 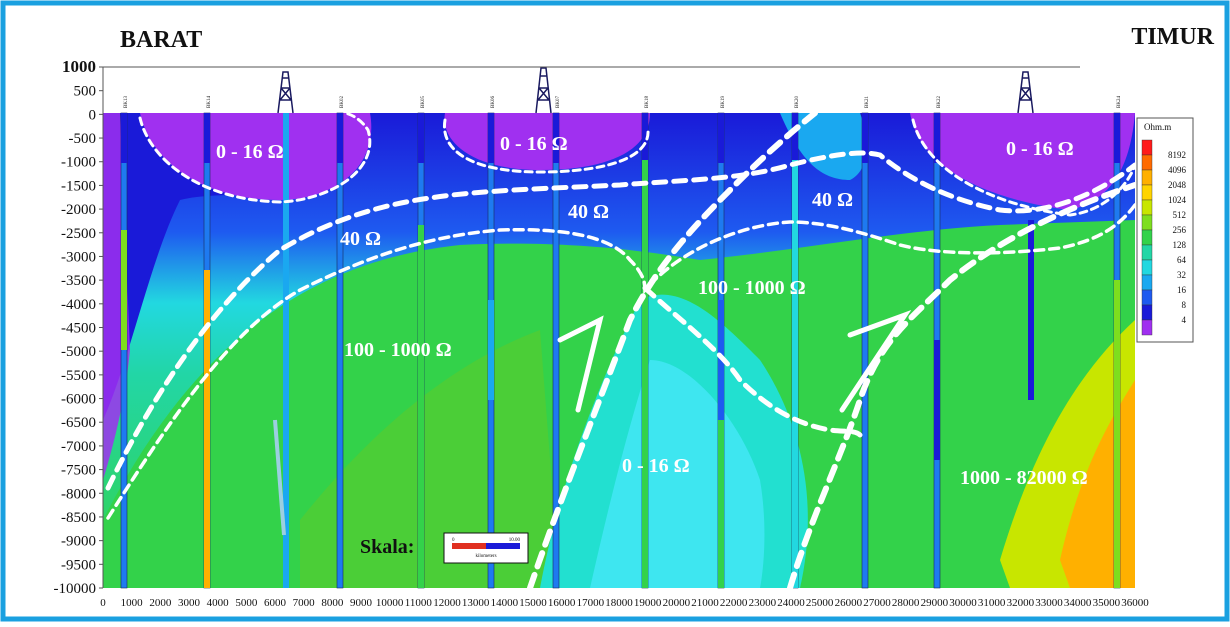 I want to click on fault-arrow, so click(x=875, y=361).